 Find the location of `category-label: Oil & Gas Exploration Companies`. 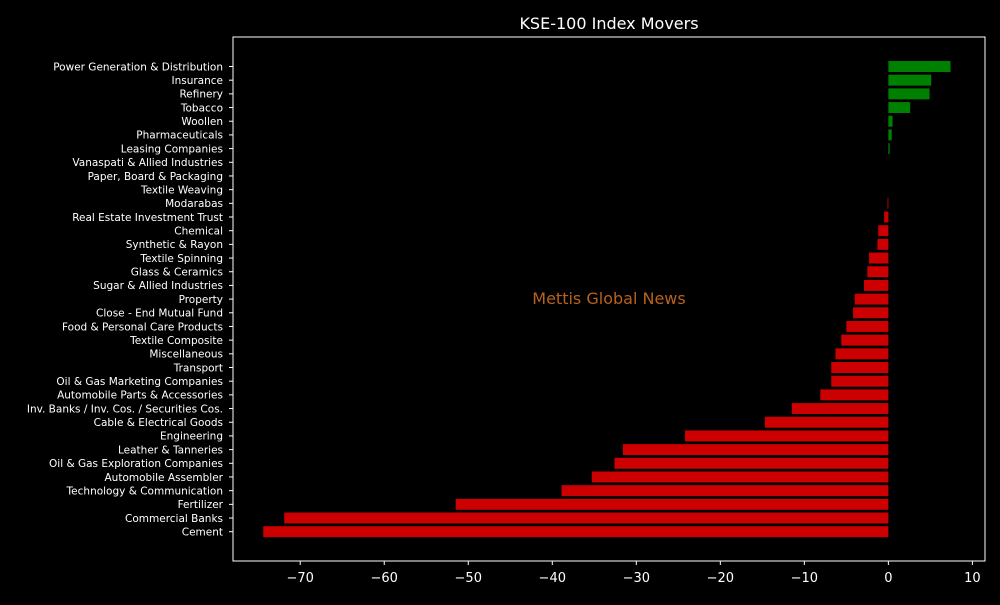

category-label: Oil & Gas Exploration Companies is located at coordinates (136, 464).